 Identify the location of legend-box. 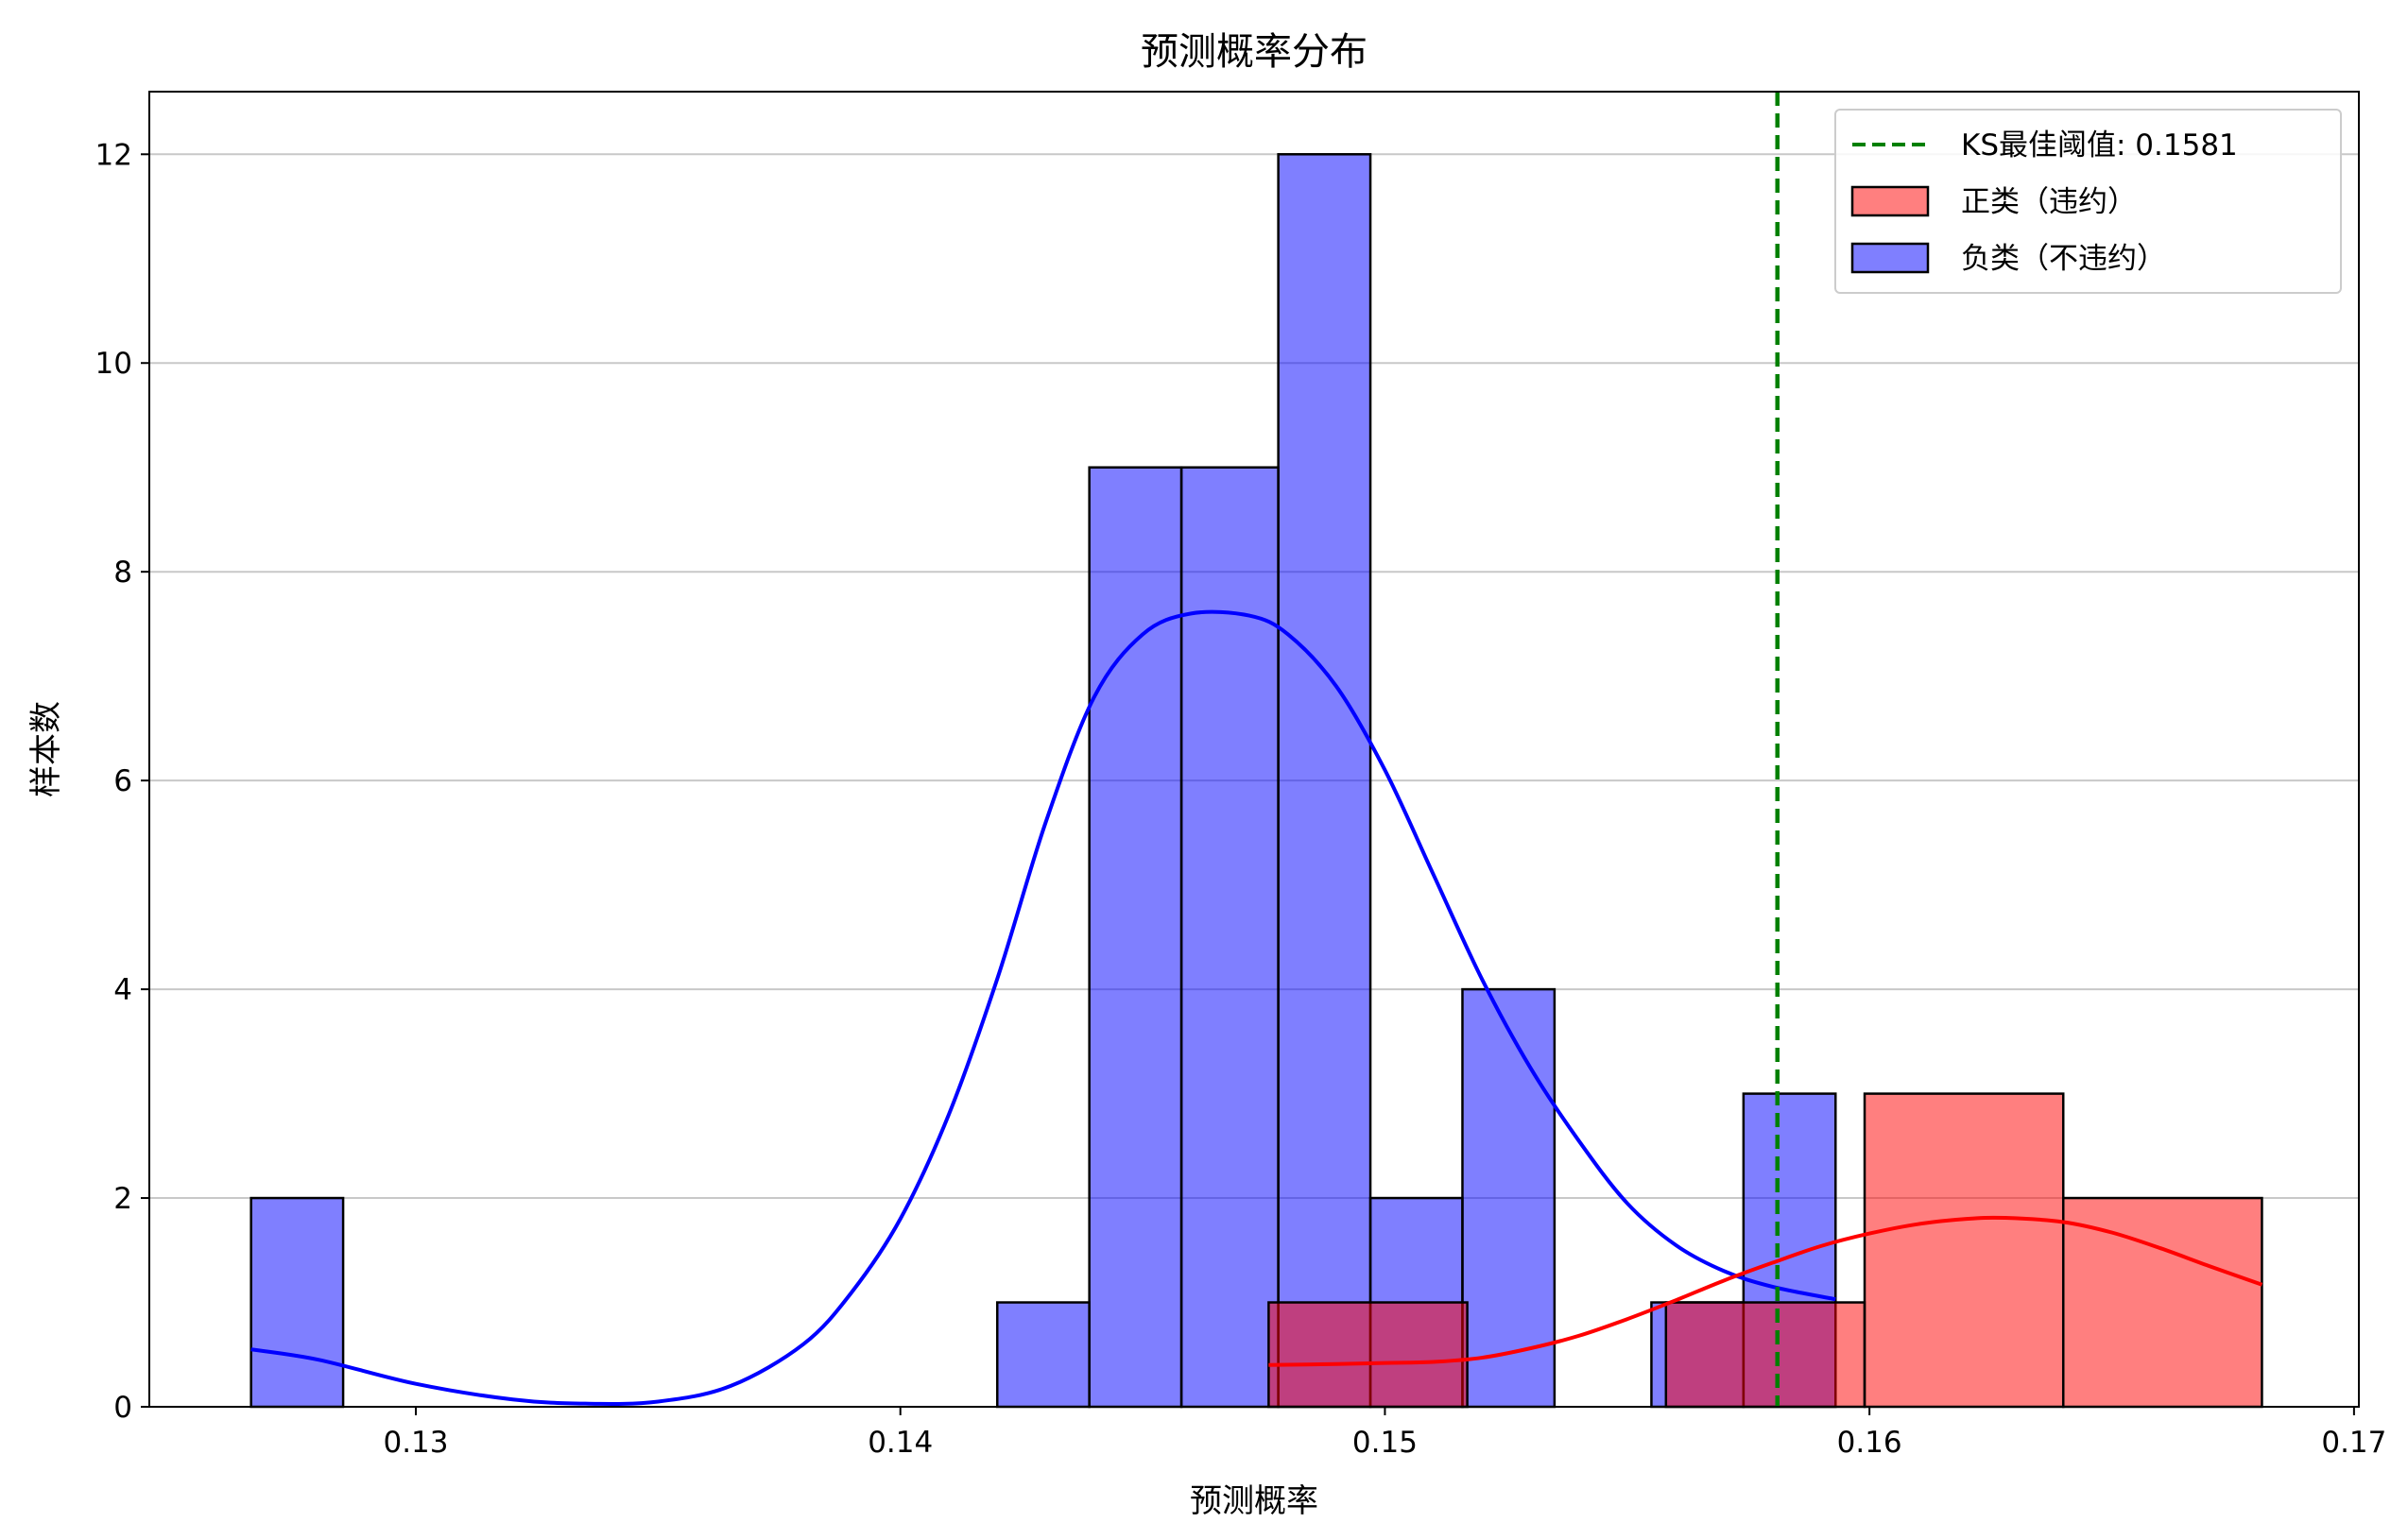
(2088, 202).